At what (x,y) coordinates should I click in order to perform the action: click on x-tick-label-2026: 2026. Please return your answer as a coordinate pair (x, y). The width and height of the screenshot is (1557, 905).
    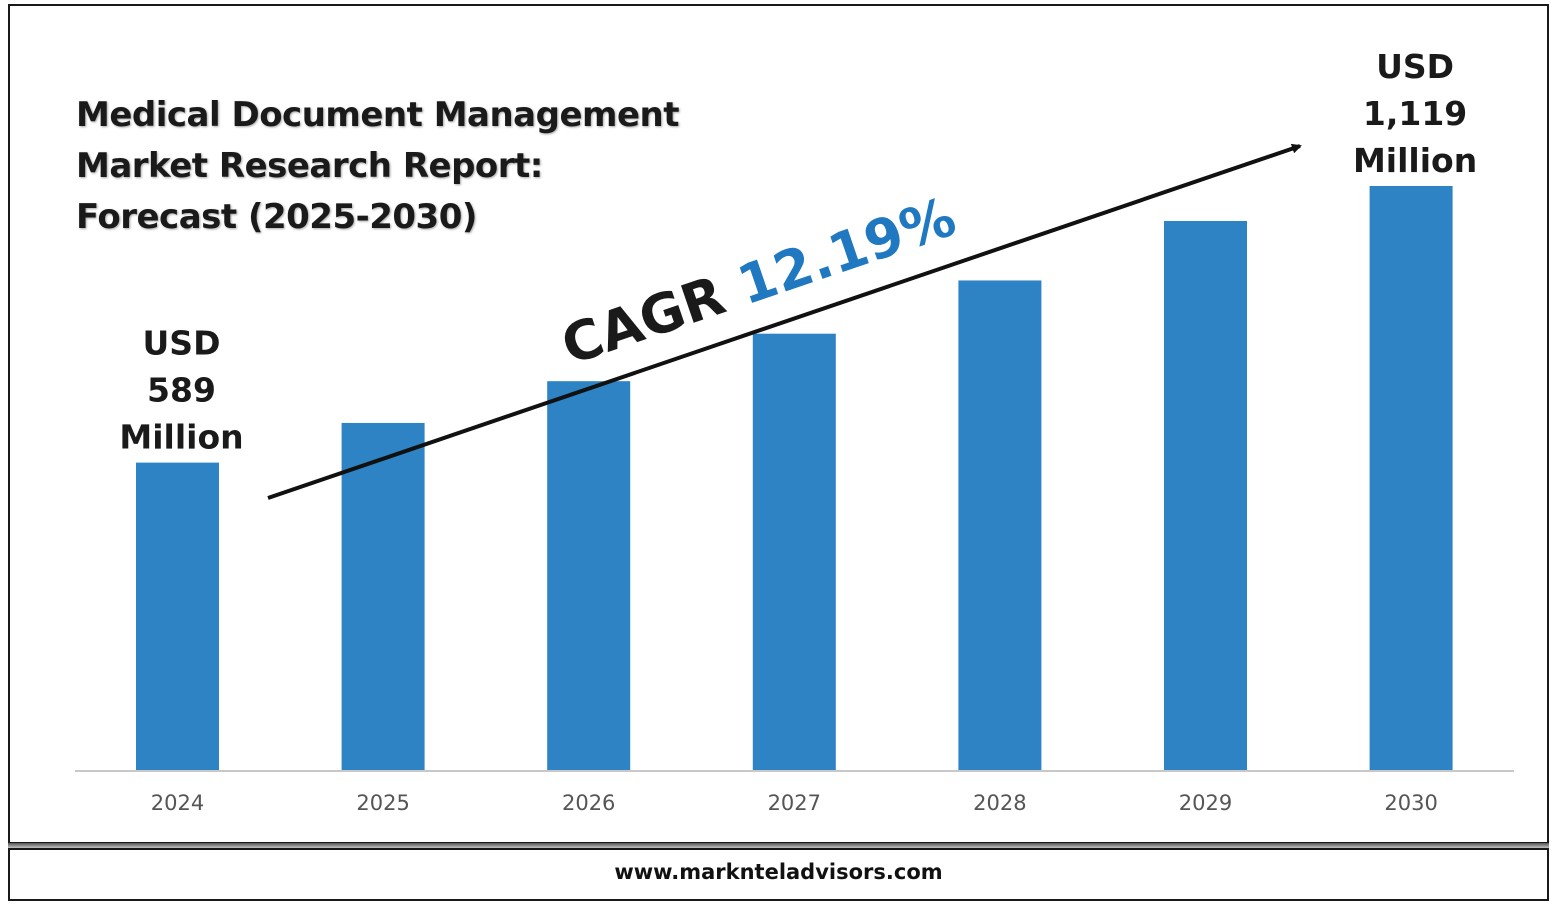
    Looking at the image, I should click on (588, 803).